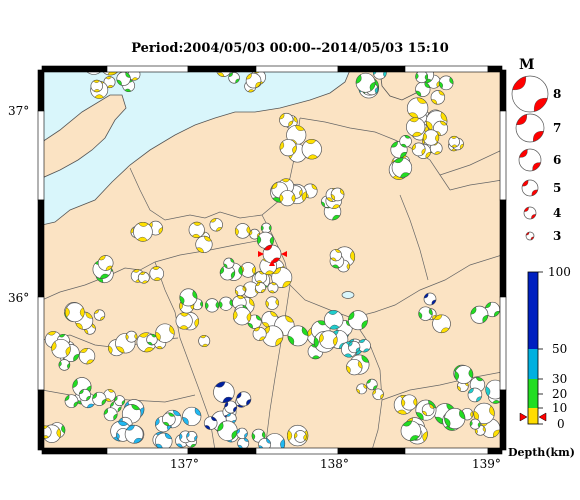 Image resolution: width=580 pixels, height=500 pixels. I want to click on noto-peninsula, so click(84, 136).